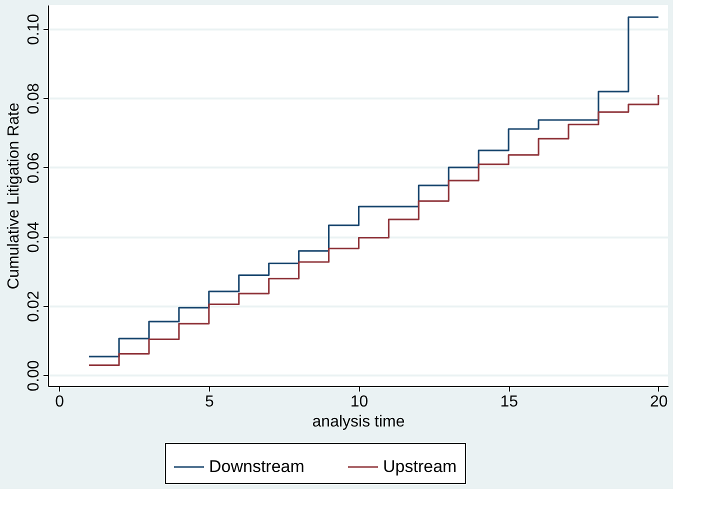 The width and height of the screenshot is (711, 515). I want to click on legend-label: Downstream, so click(256, 466).